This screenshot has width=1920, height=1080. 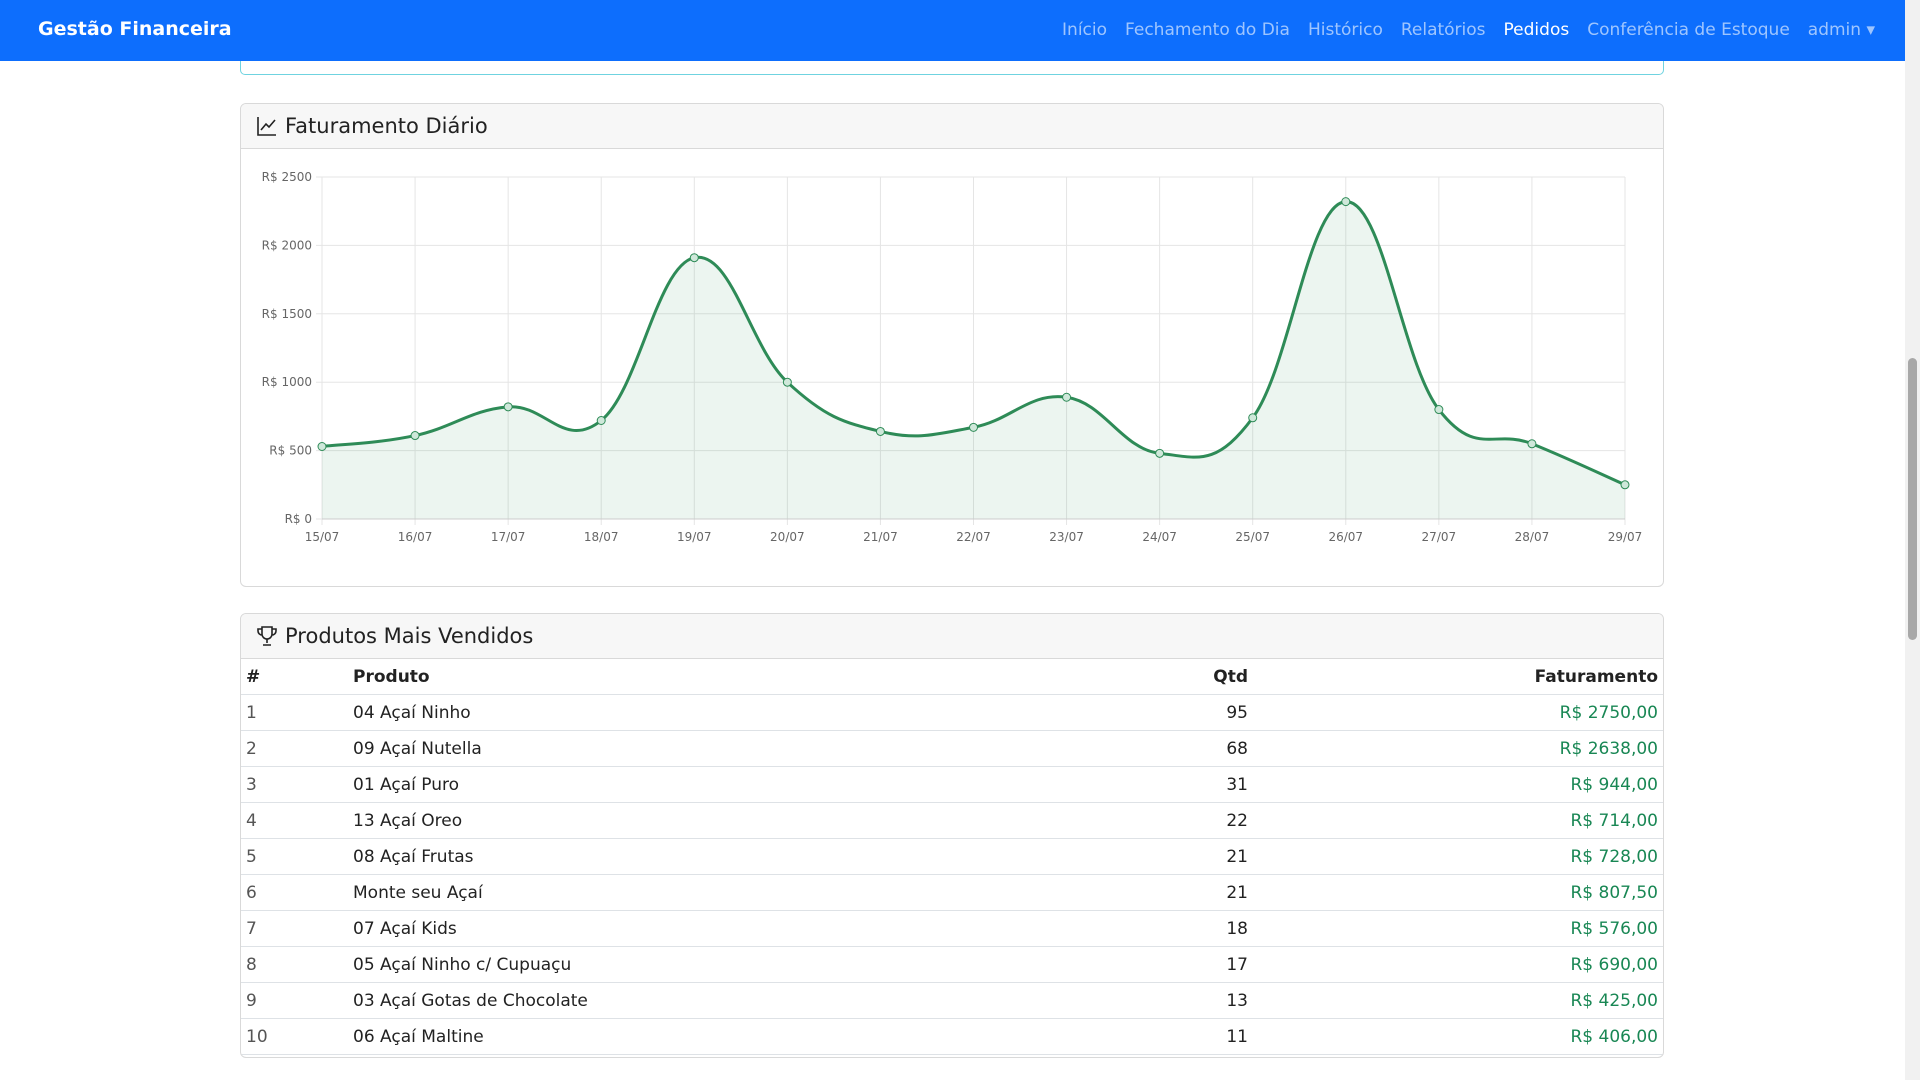 What do you see at coordinates (1532, 537) in the screenshot?
I see `x-tick-label: 28/07` at bounding box center [1532, 537].